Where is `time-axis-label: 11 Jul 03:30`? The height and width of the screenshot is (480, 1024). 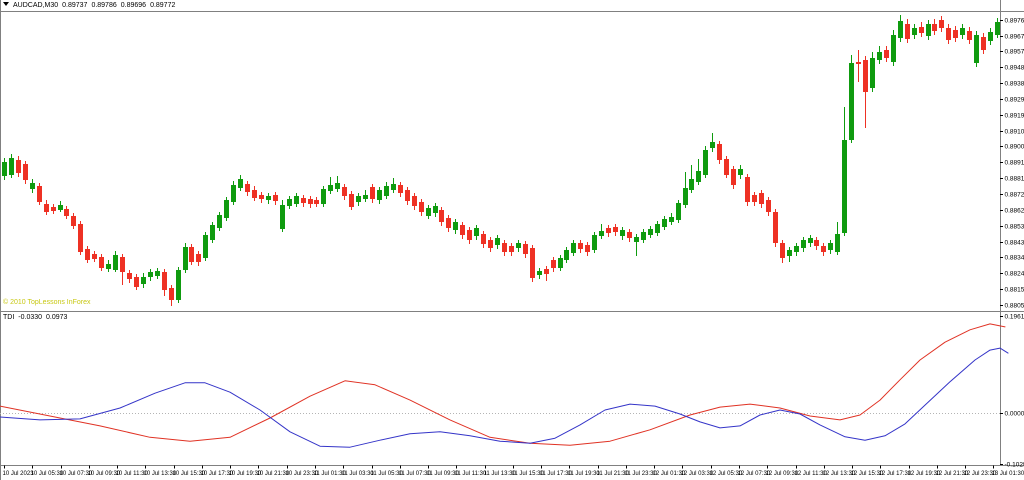 time-axis-label: 11 Jul 03:30 is located at coordinates (358, 474).